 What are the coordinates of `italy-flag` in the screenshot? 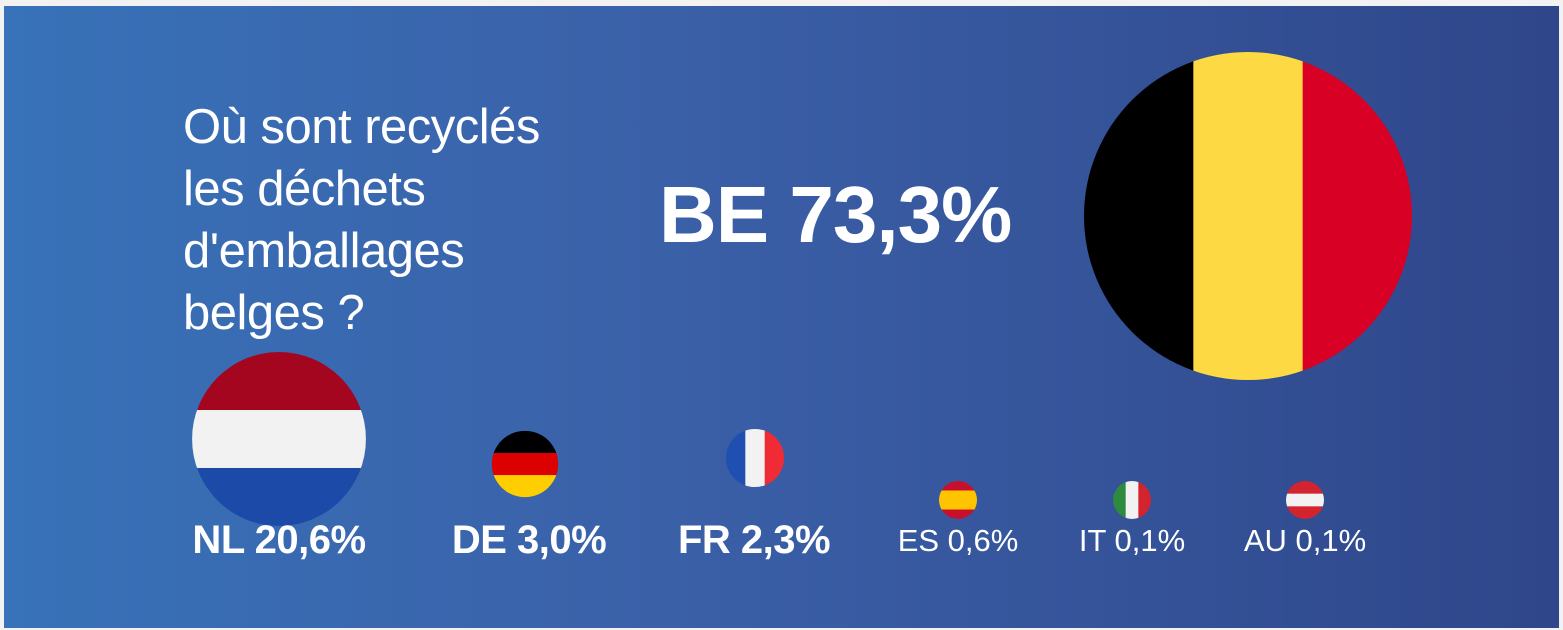 It's located at (1132, 500).